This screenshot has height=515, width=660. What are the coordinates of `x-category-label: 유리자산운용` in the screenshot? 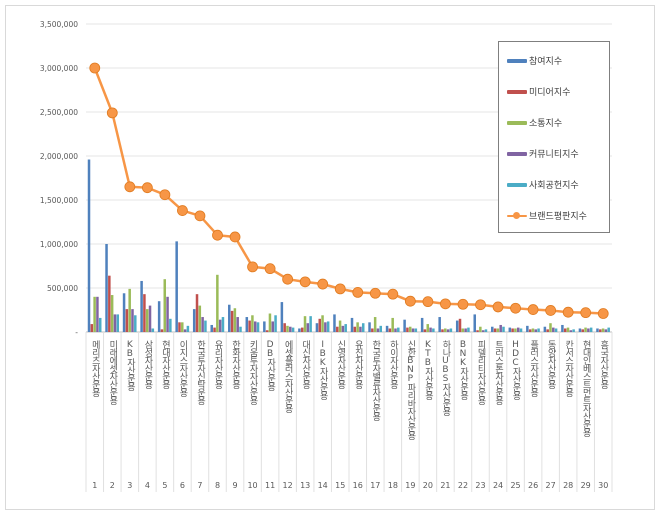 It's located at (218, 364).